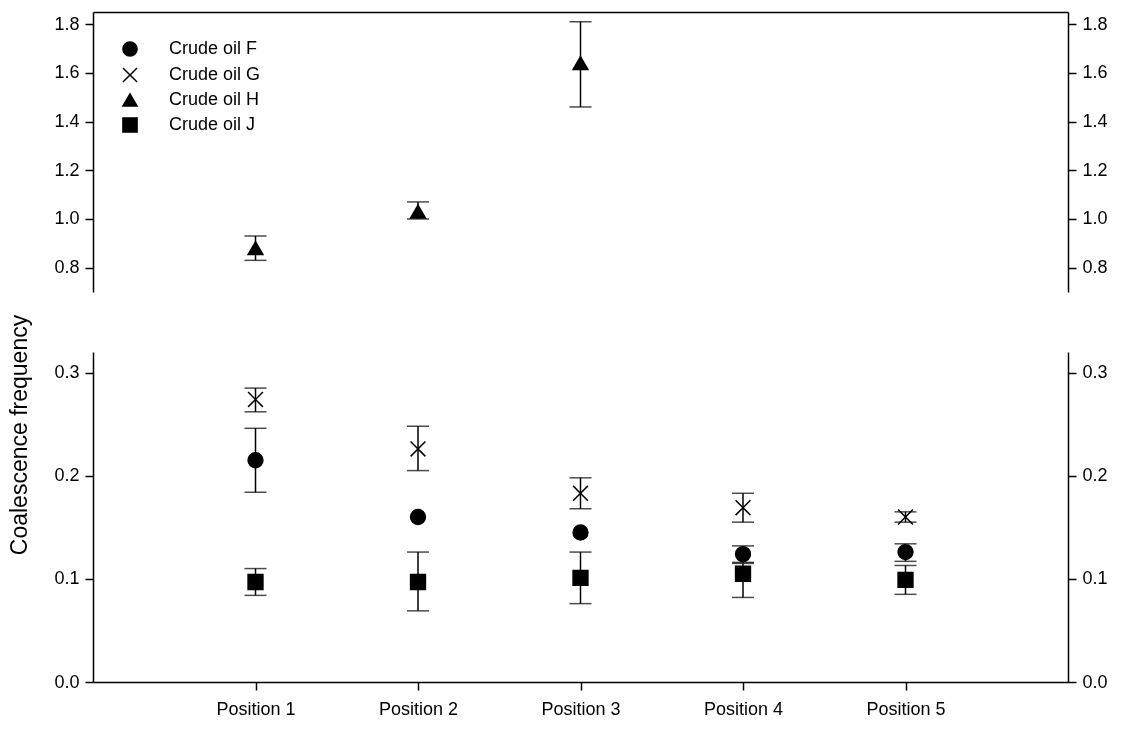  What do you see at coordinates (67, 218) in the screenshot?
I see `y-tick-label: 1.0` at bounding box center [67, 218].